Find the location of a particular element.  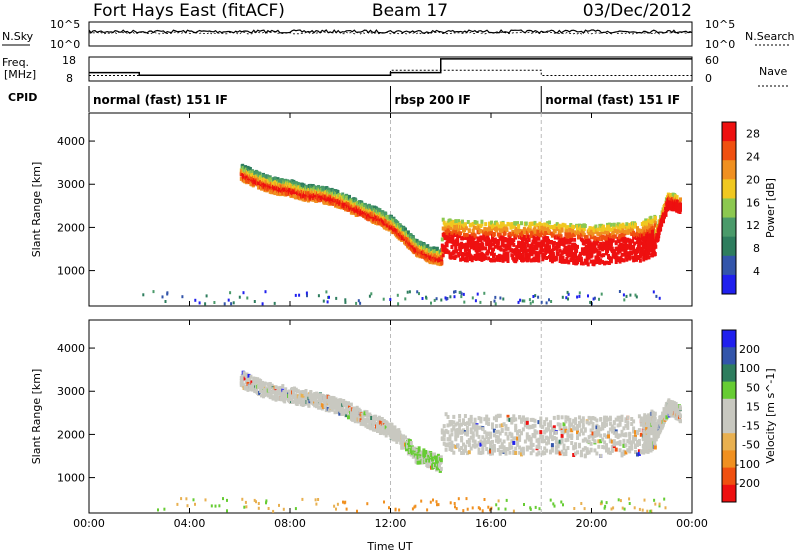

y-tick-label: 1000 is located at coordinates (71, 271).